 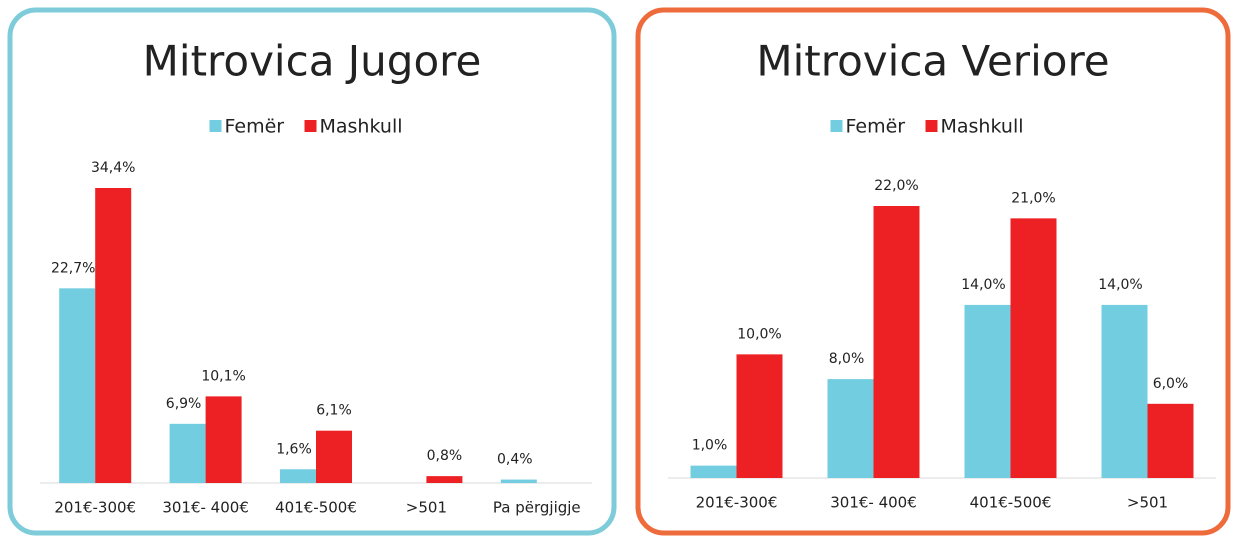 I want to click on value-label: 22,0%, so click(x=896, y=186).